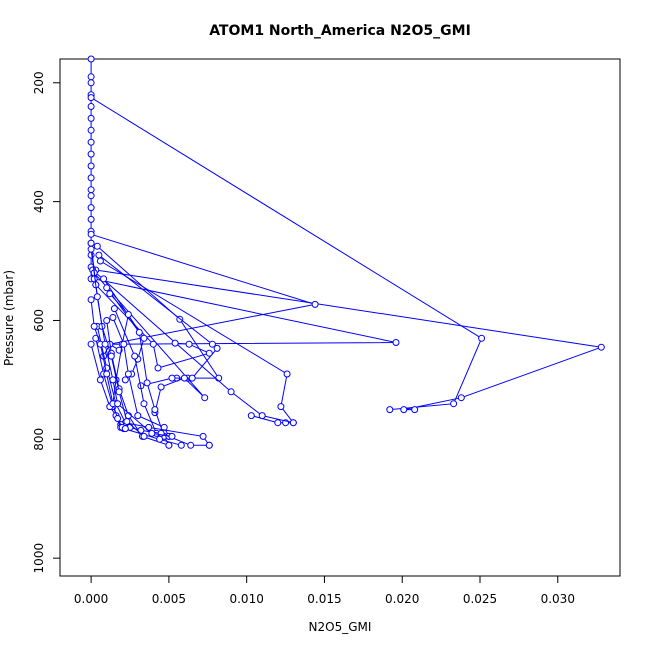 This screenshot has height=650, width=650. What do you see at coordinates (91, 599) in the screenshot?
I see `x-tick-label: 0.000` at bounding box center [91, 599].